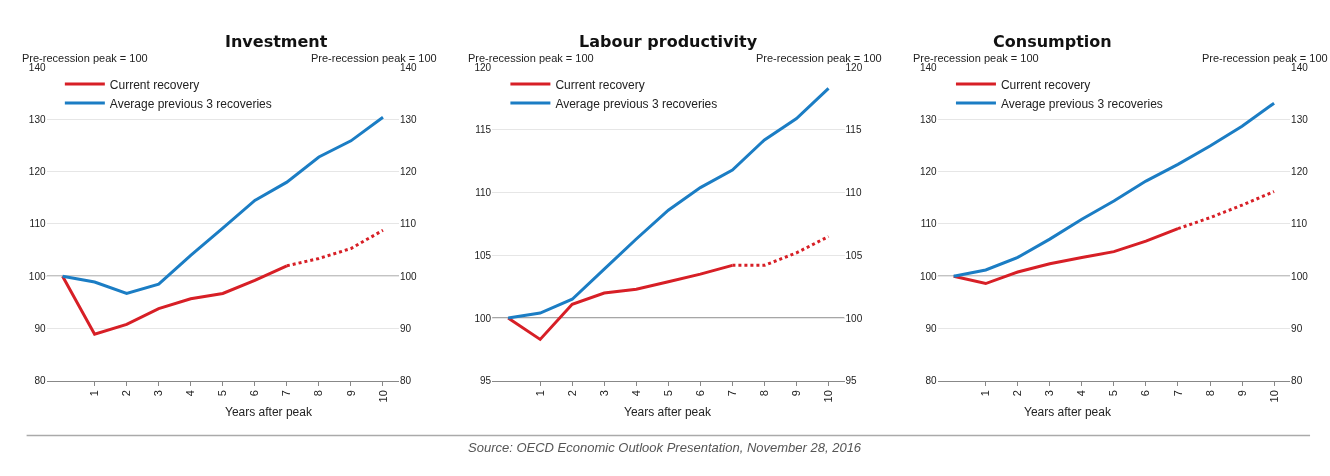  What do you see at coordinates (485, 381) in the screenshot?
I see `y-tick-label: 95` at bounding box center [485, 381].